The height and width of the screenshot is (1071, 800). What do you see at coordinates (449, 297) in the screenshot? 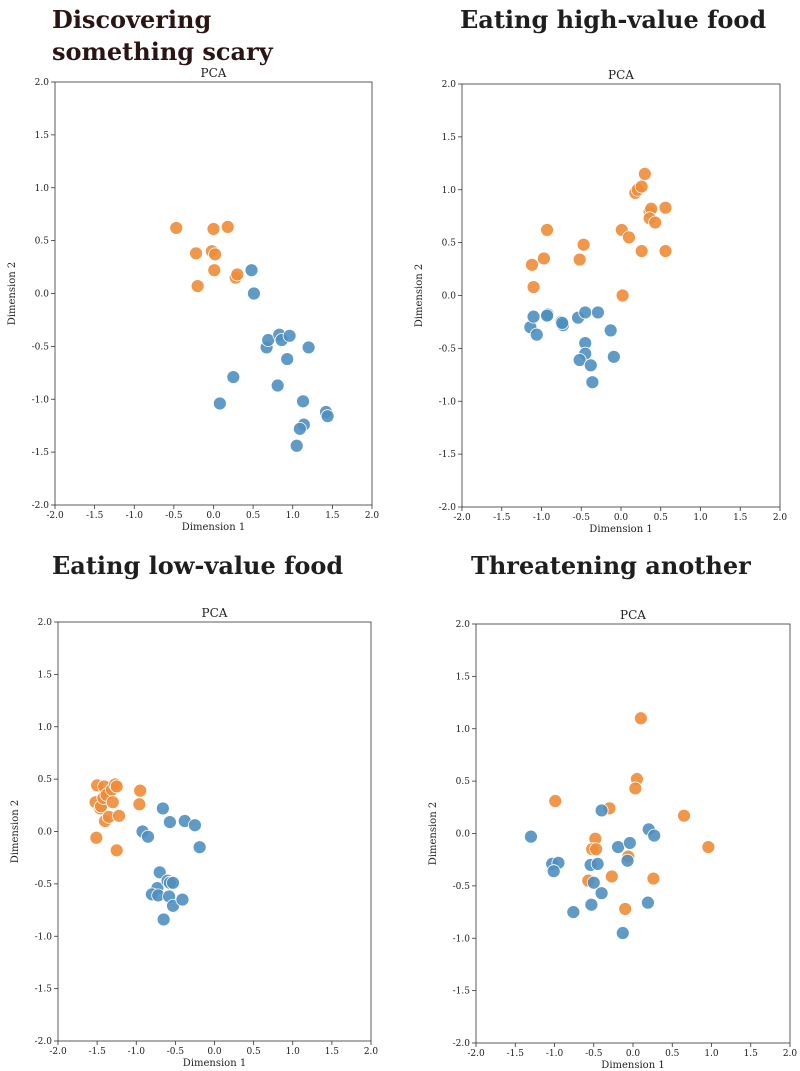
I see `y-tick-label: 0.0` at bounding box center [449, 297].